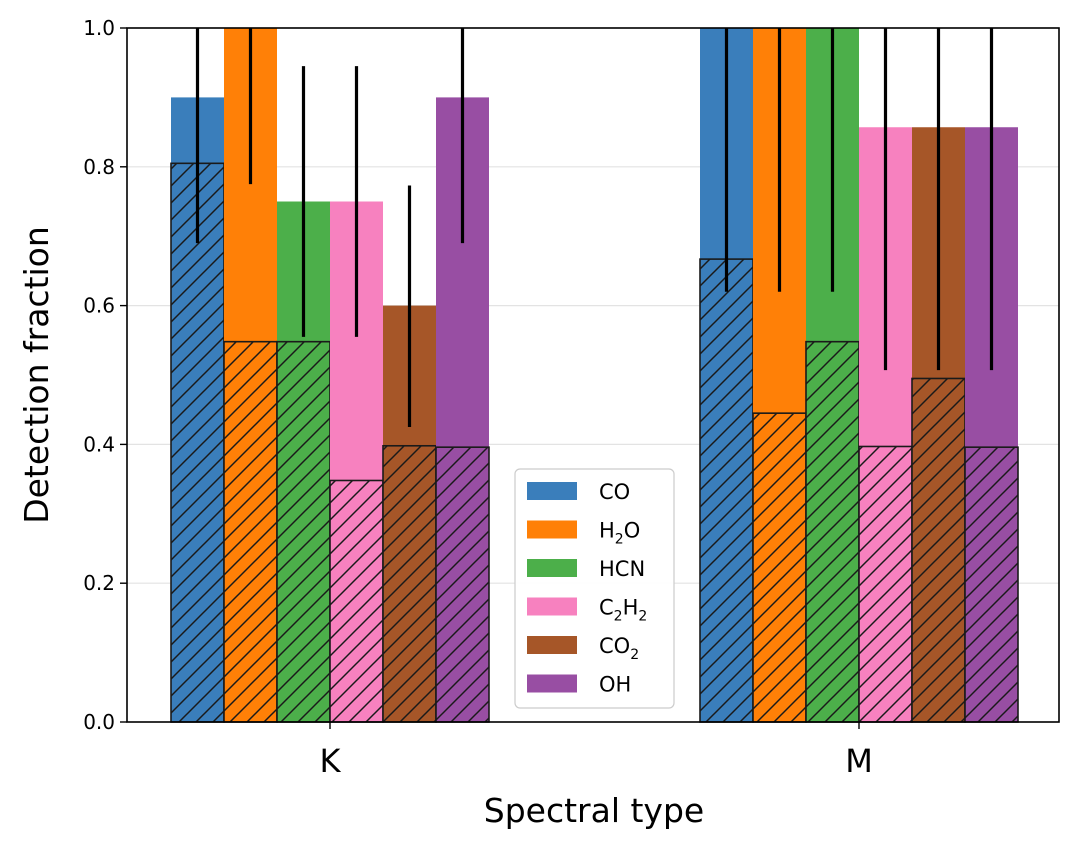 This screenshot has width=1079, height=851. What do you see at coordinates (99, 306) in the screenshot?
I see `y-tick-label: 0.6` at bounding box center [99, 306].